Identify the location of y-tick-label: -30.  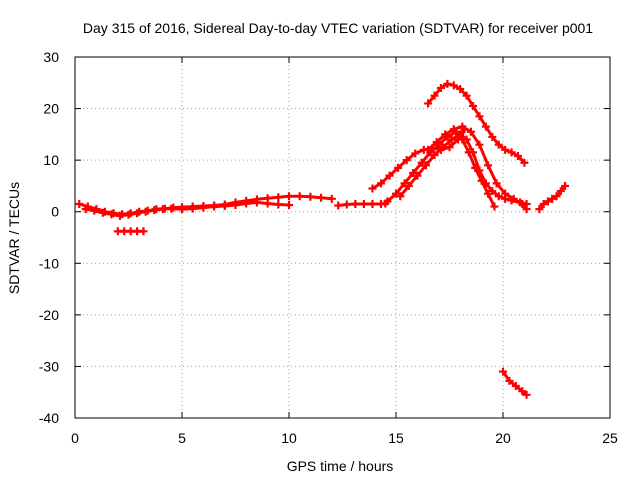
(49, 366).